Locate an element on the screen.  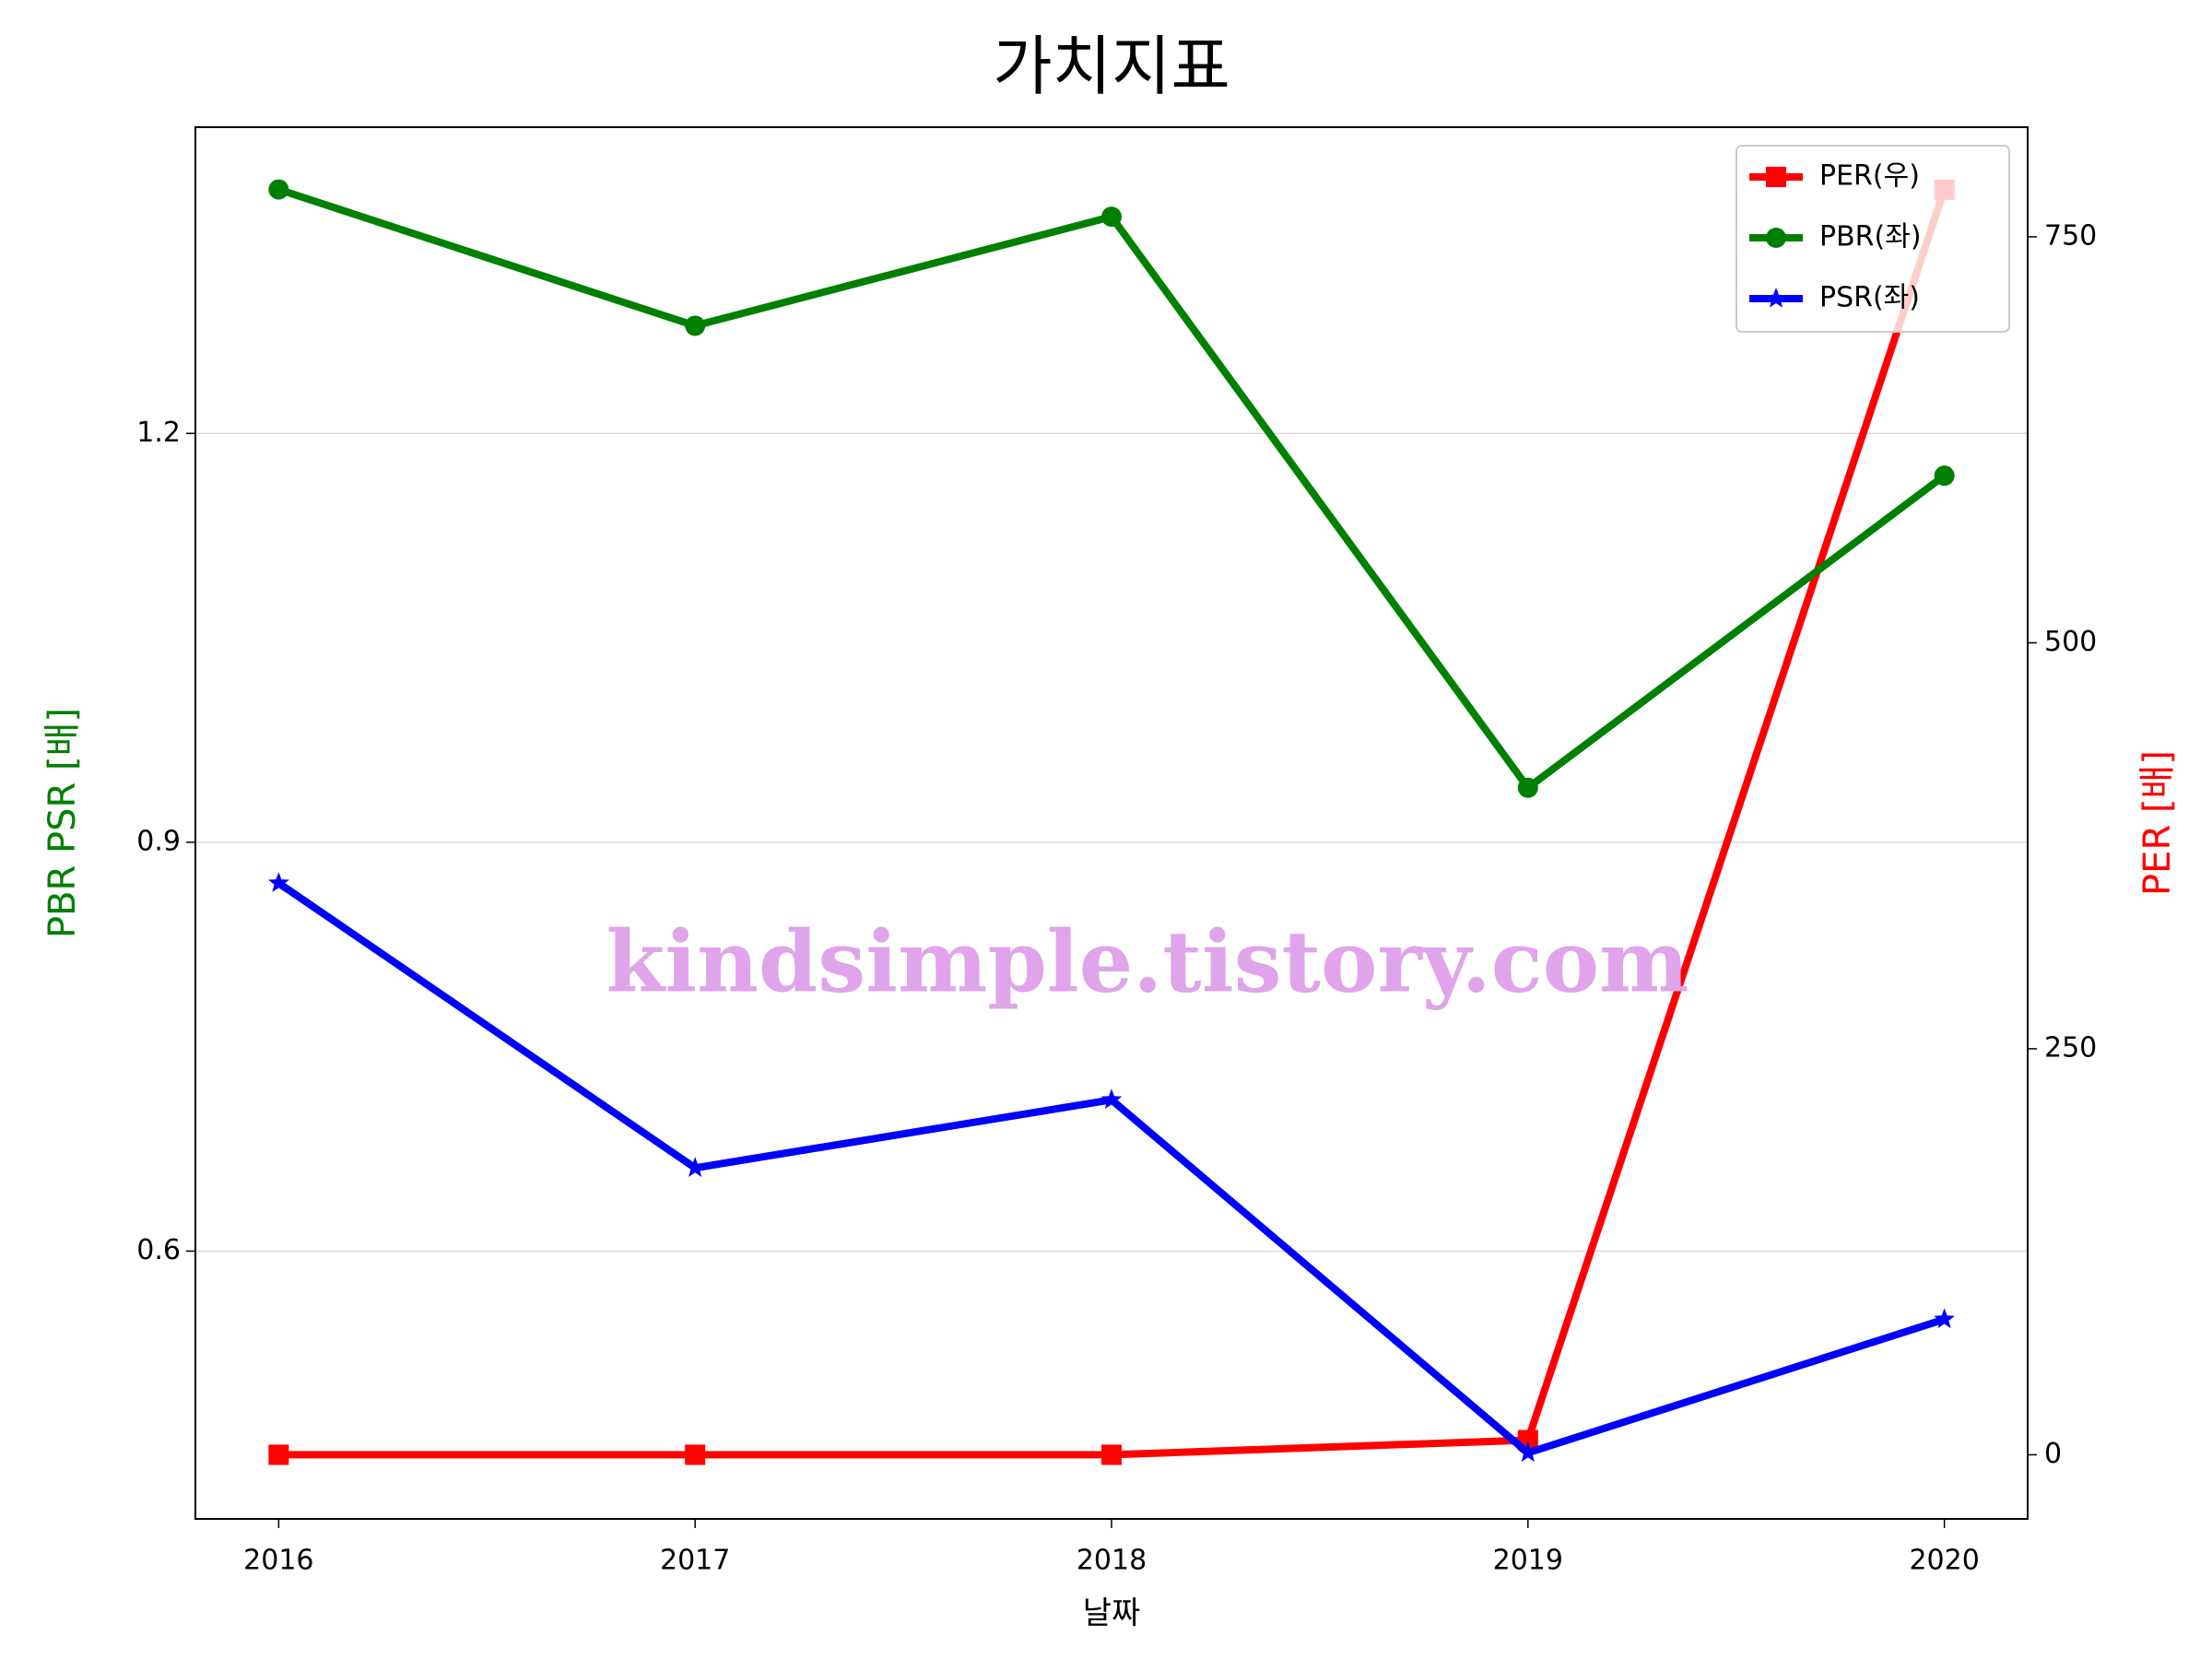
x-tick-label: 2019 is located at coordinates (1528, 1561).